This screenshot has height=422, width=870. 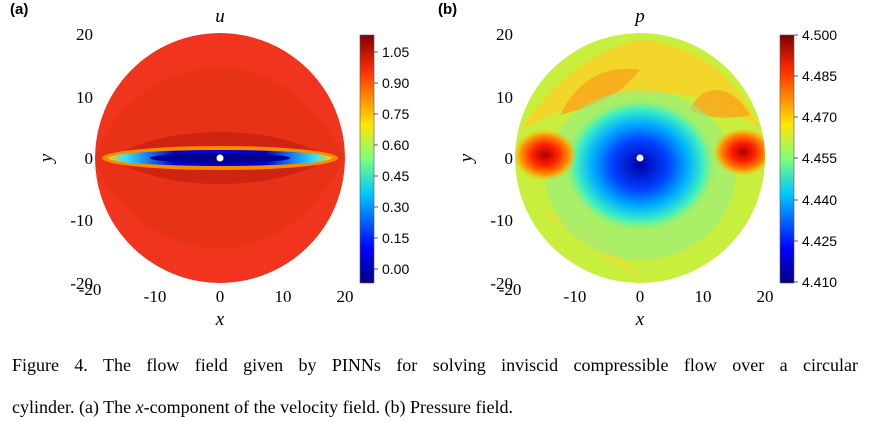 I want to click on colorbar-tick: 4.440, so click(x=819, y=200).